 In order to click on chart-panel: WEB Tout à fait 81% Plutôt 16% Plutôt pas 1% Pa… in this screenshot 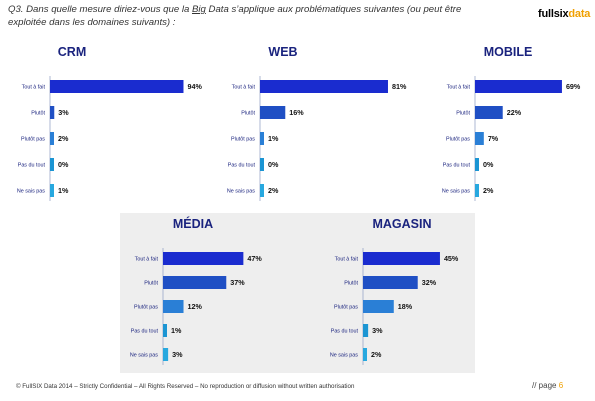, I will do `click(317, 123)`.